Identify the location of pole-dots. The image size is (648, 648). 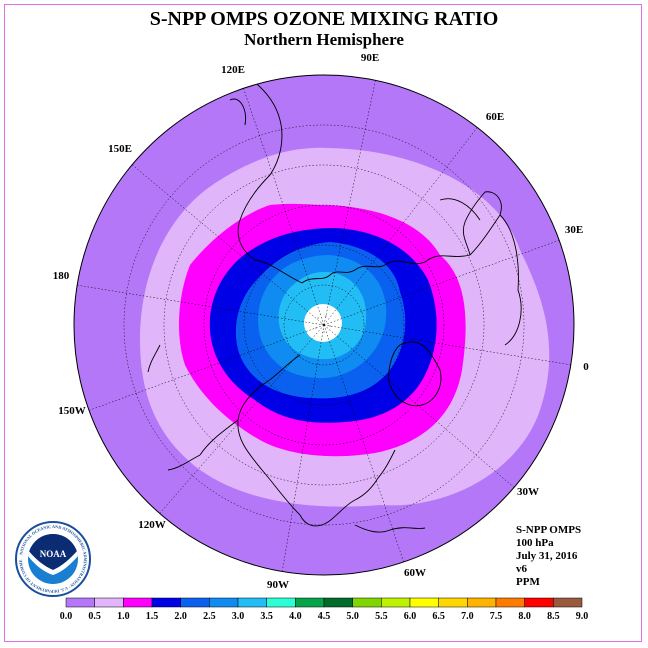
(323, 324).